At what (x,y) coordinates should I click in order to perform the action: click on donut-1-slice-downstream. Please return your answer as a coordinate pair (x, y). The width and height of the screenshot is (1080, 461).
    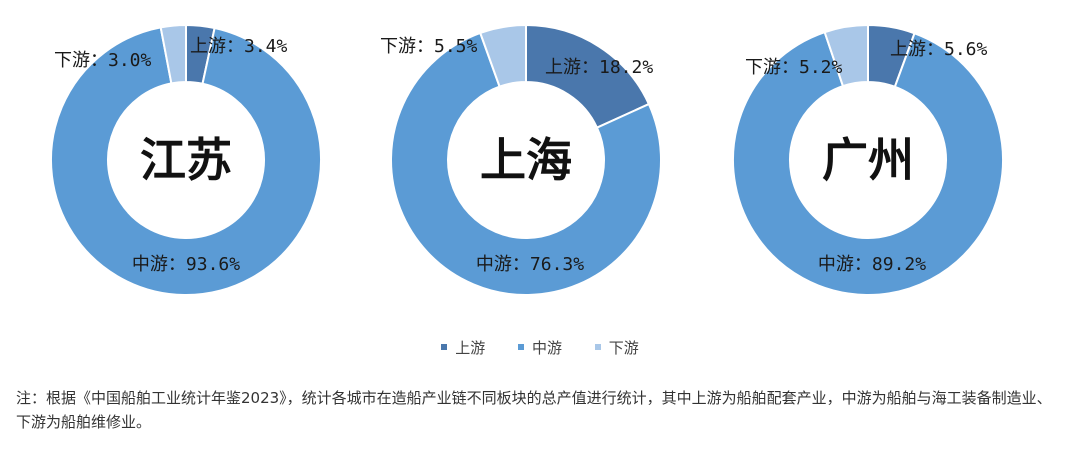
    Looking at the image, I should click on (502, 55).